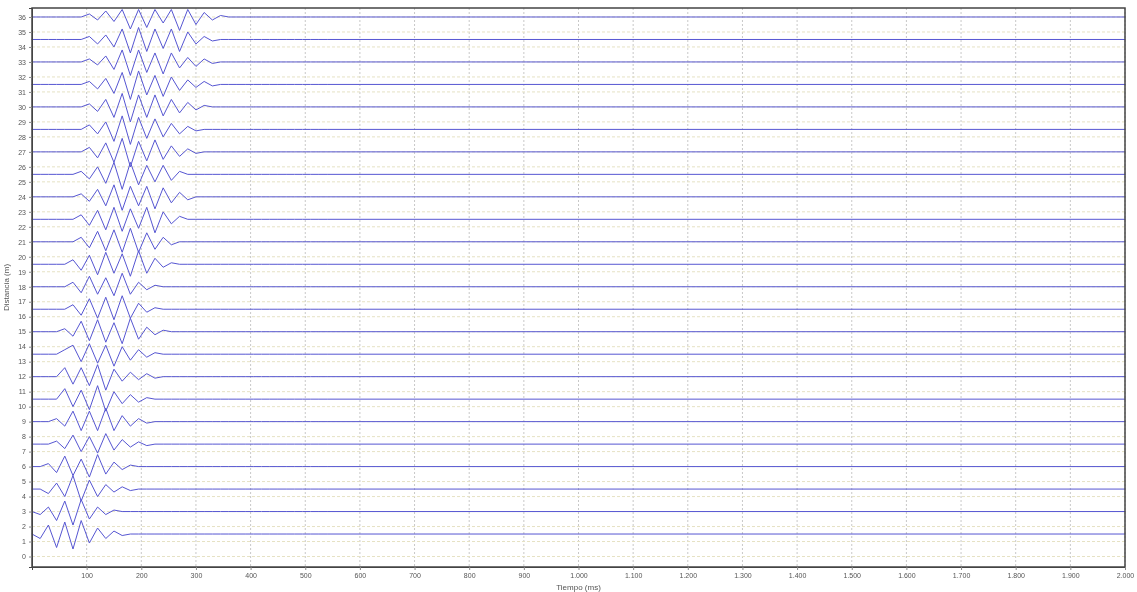 The image size is (1137, 592). I want to click on y-axis-title: Distancia (m), so click(6, 287).